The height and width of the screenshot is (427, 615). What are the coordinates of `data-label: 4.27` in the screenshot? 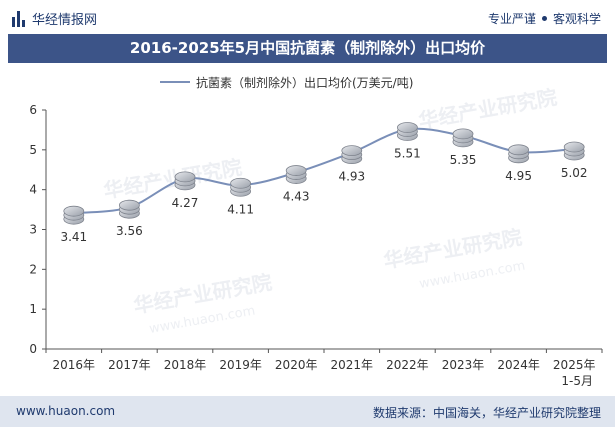 It's located at (185, 203).